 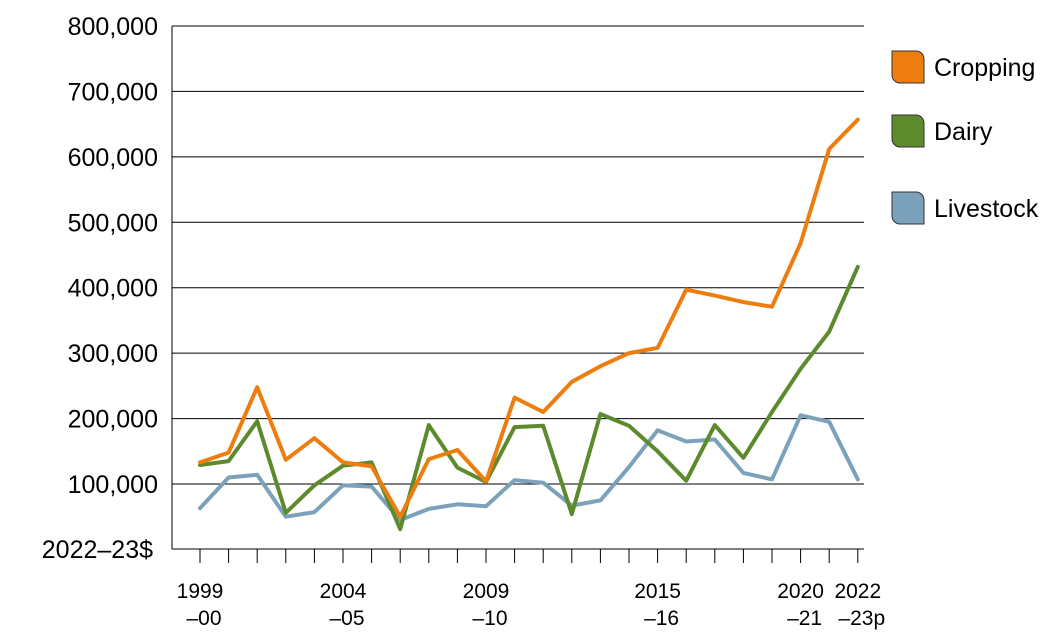 What do you see at coordinates (908, 131) in the screenshot?
I see `legend-swatch-dairy` at bounding box center [908, 131].